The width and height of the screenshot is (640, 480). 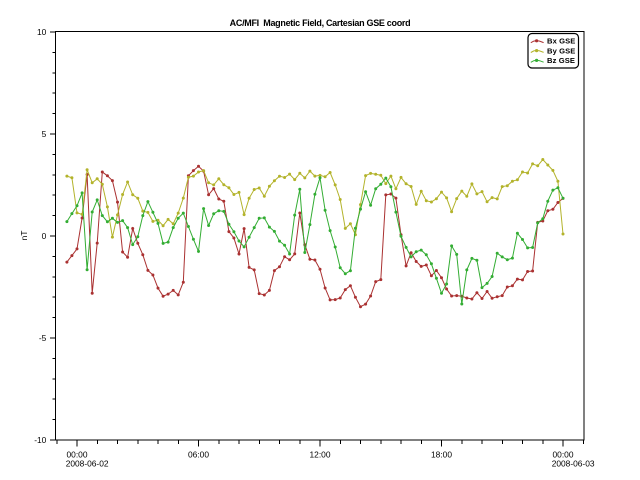 I want to click on svg-text: nT, so click(x=24, y=235).